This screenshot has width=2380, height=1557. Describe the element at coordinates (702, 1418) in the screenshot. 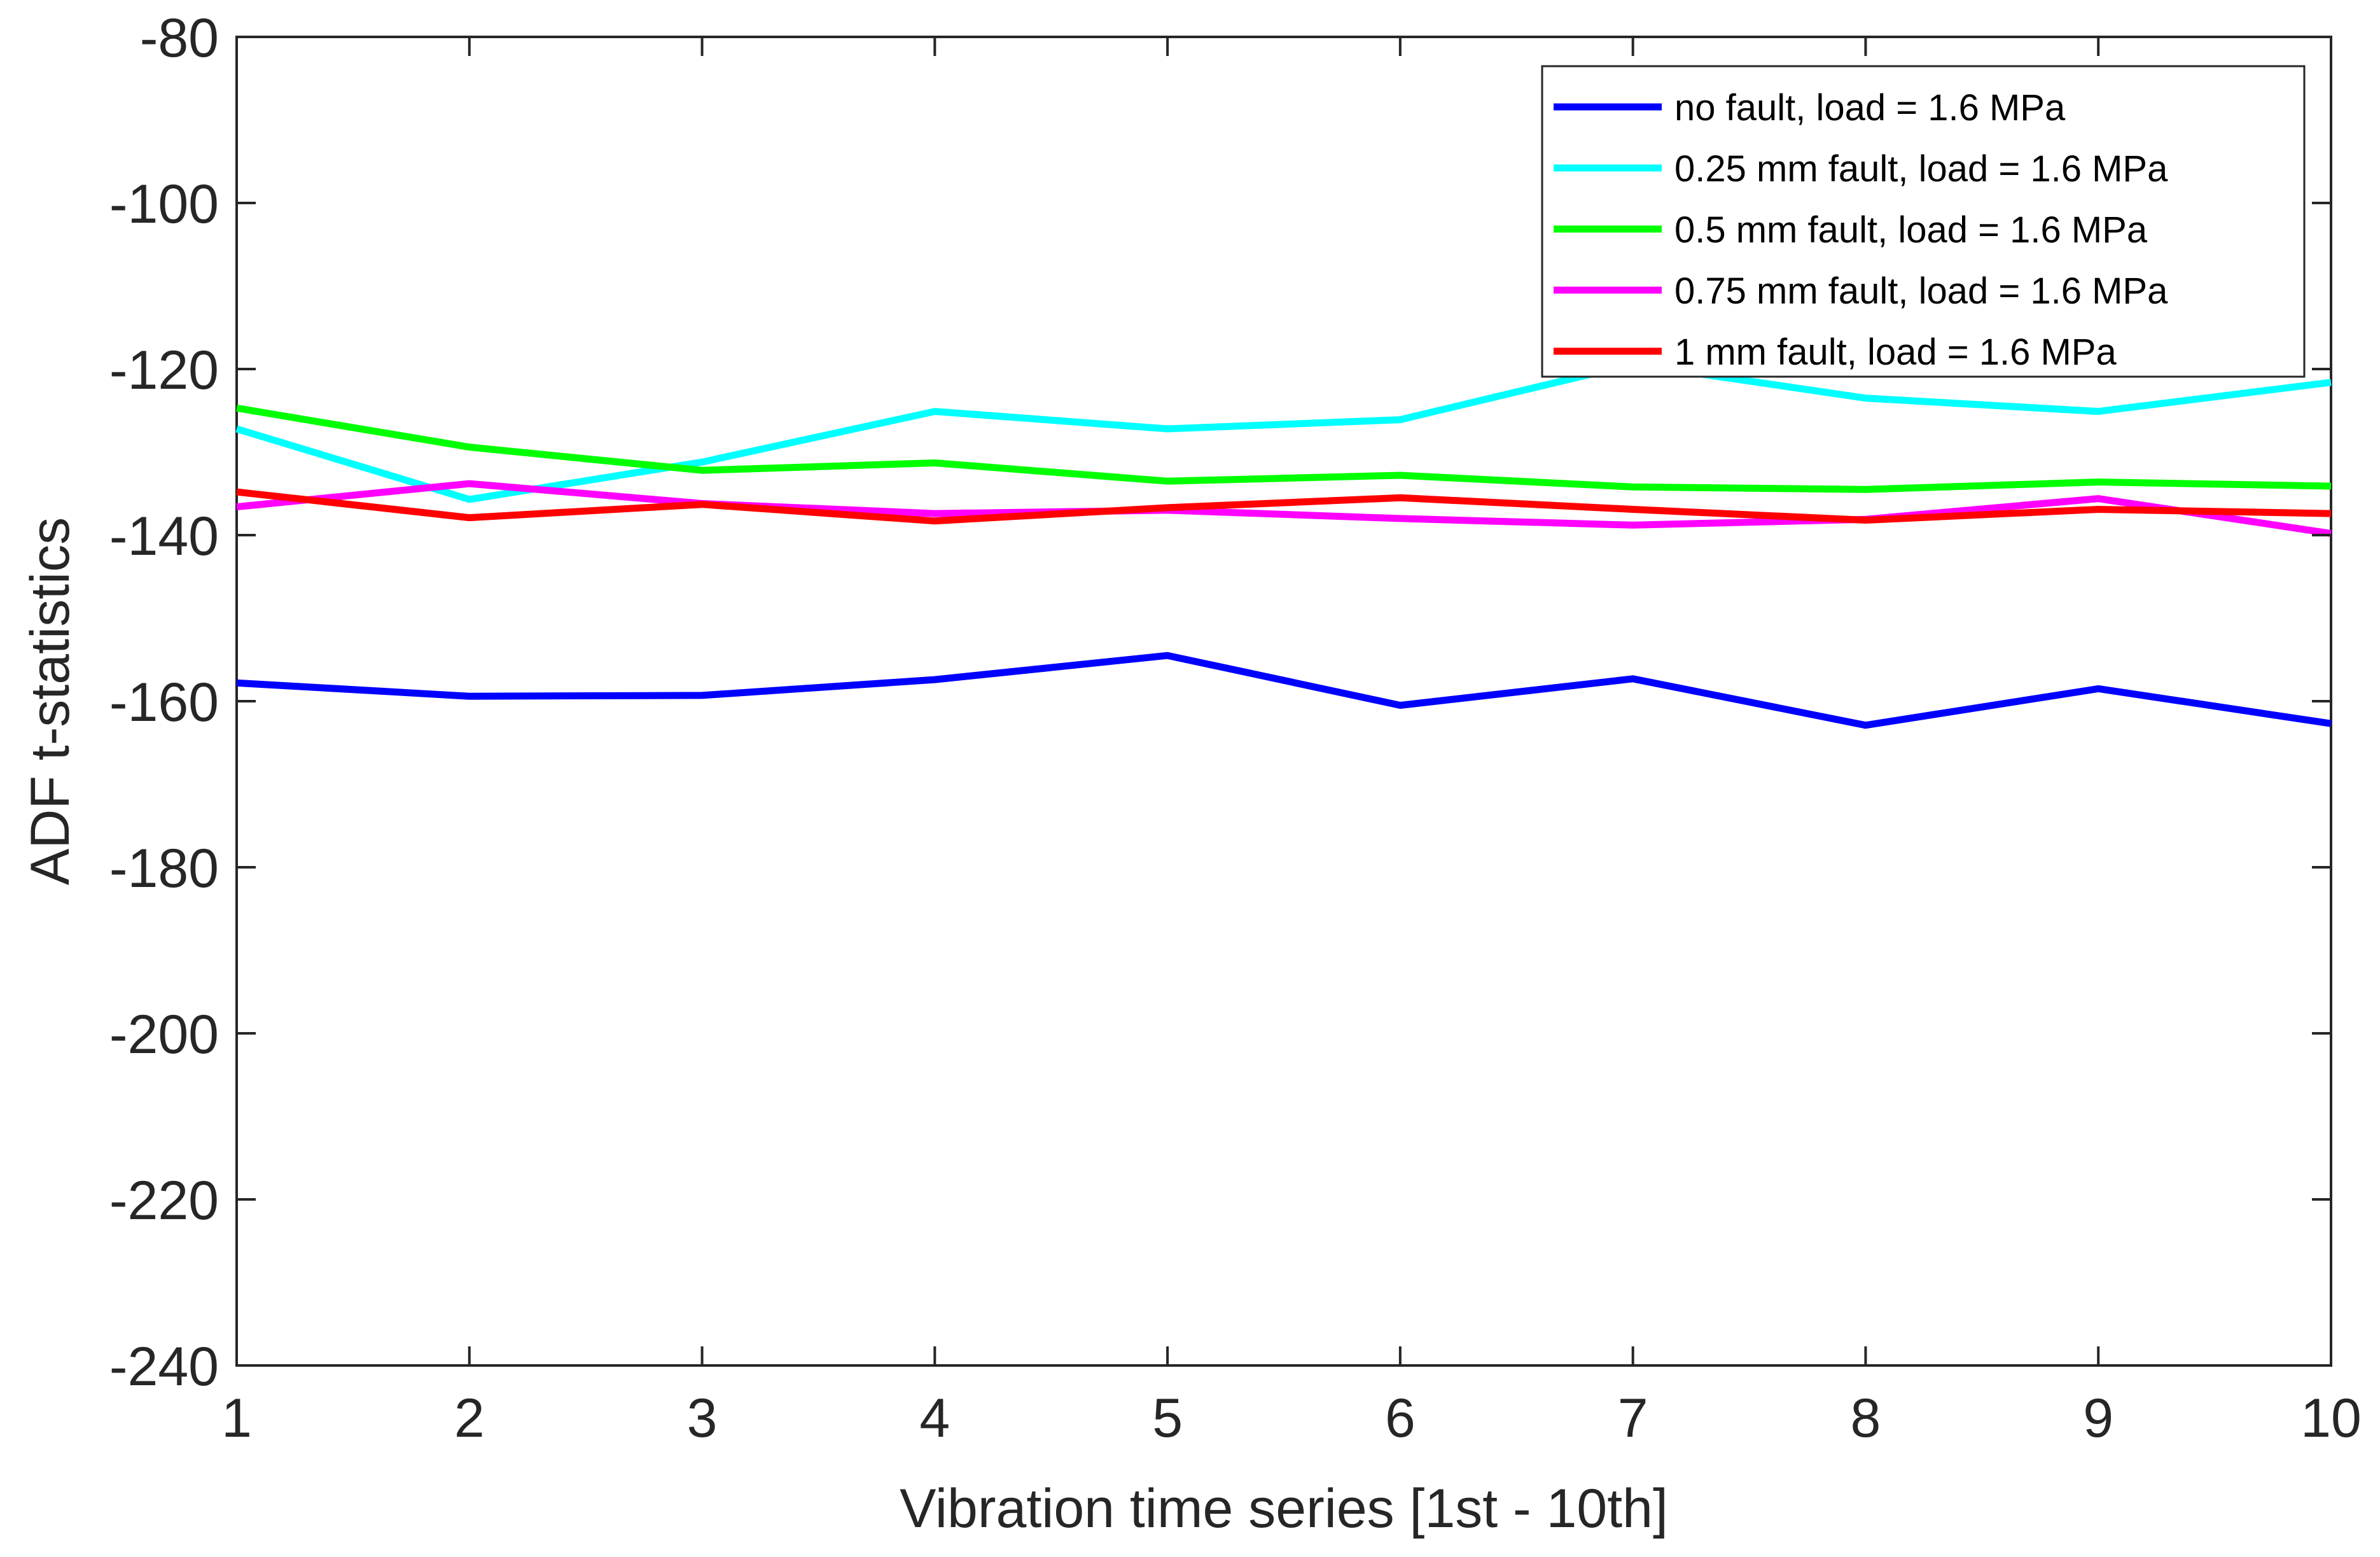

I see `x-tick-label: 3` at that location.